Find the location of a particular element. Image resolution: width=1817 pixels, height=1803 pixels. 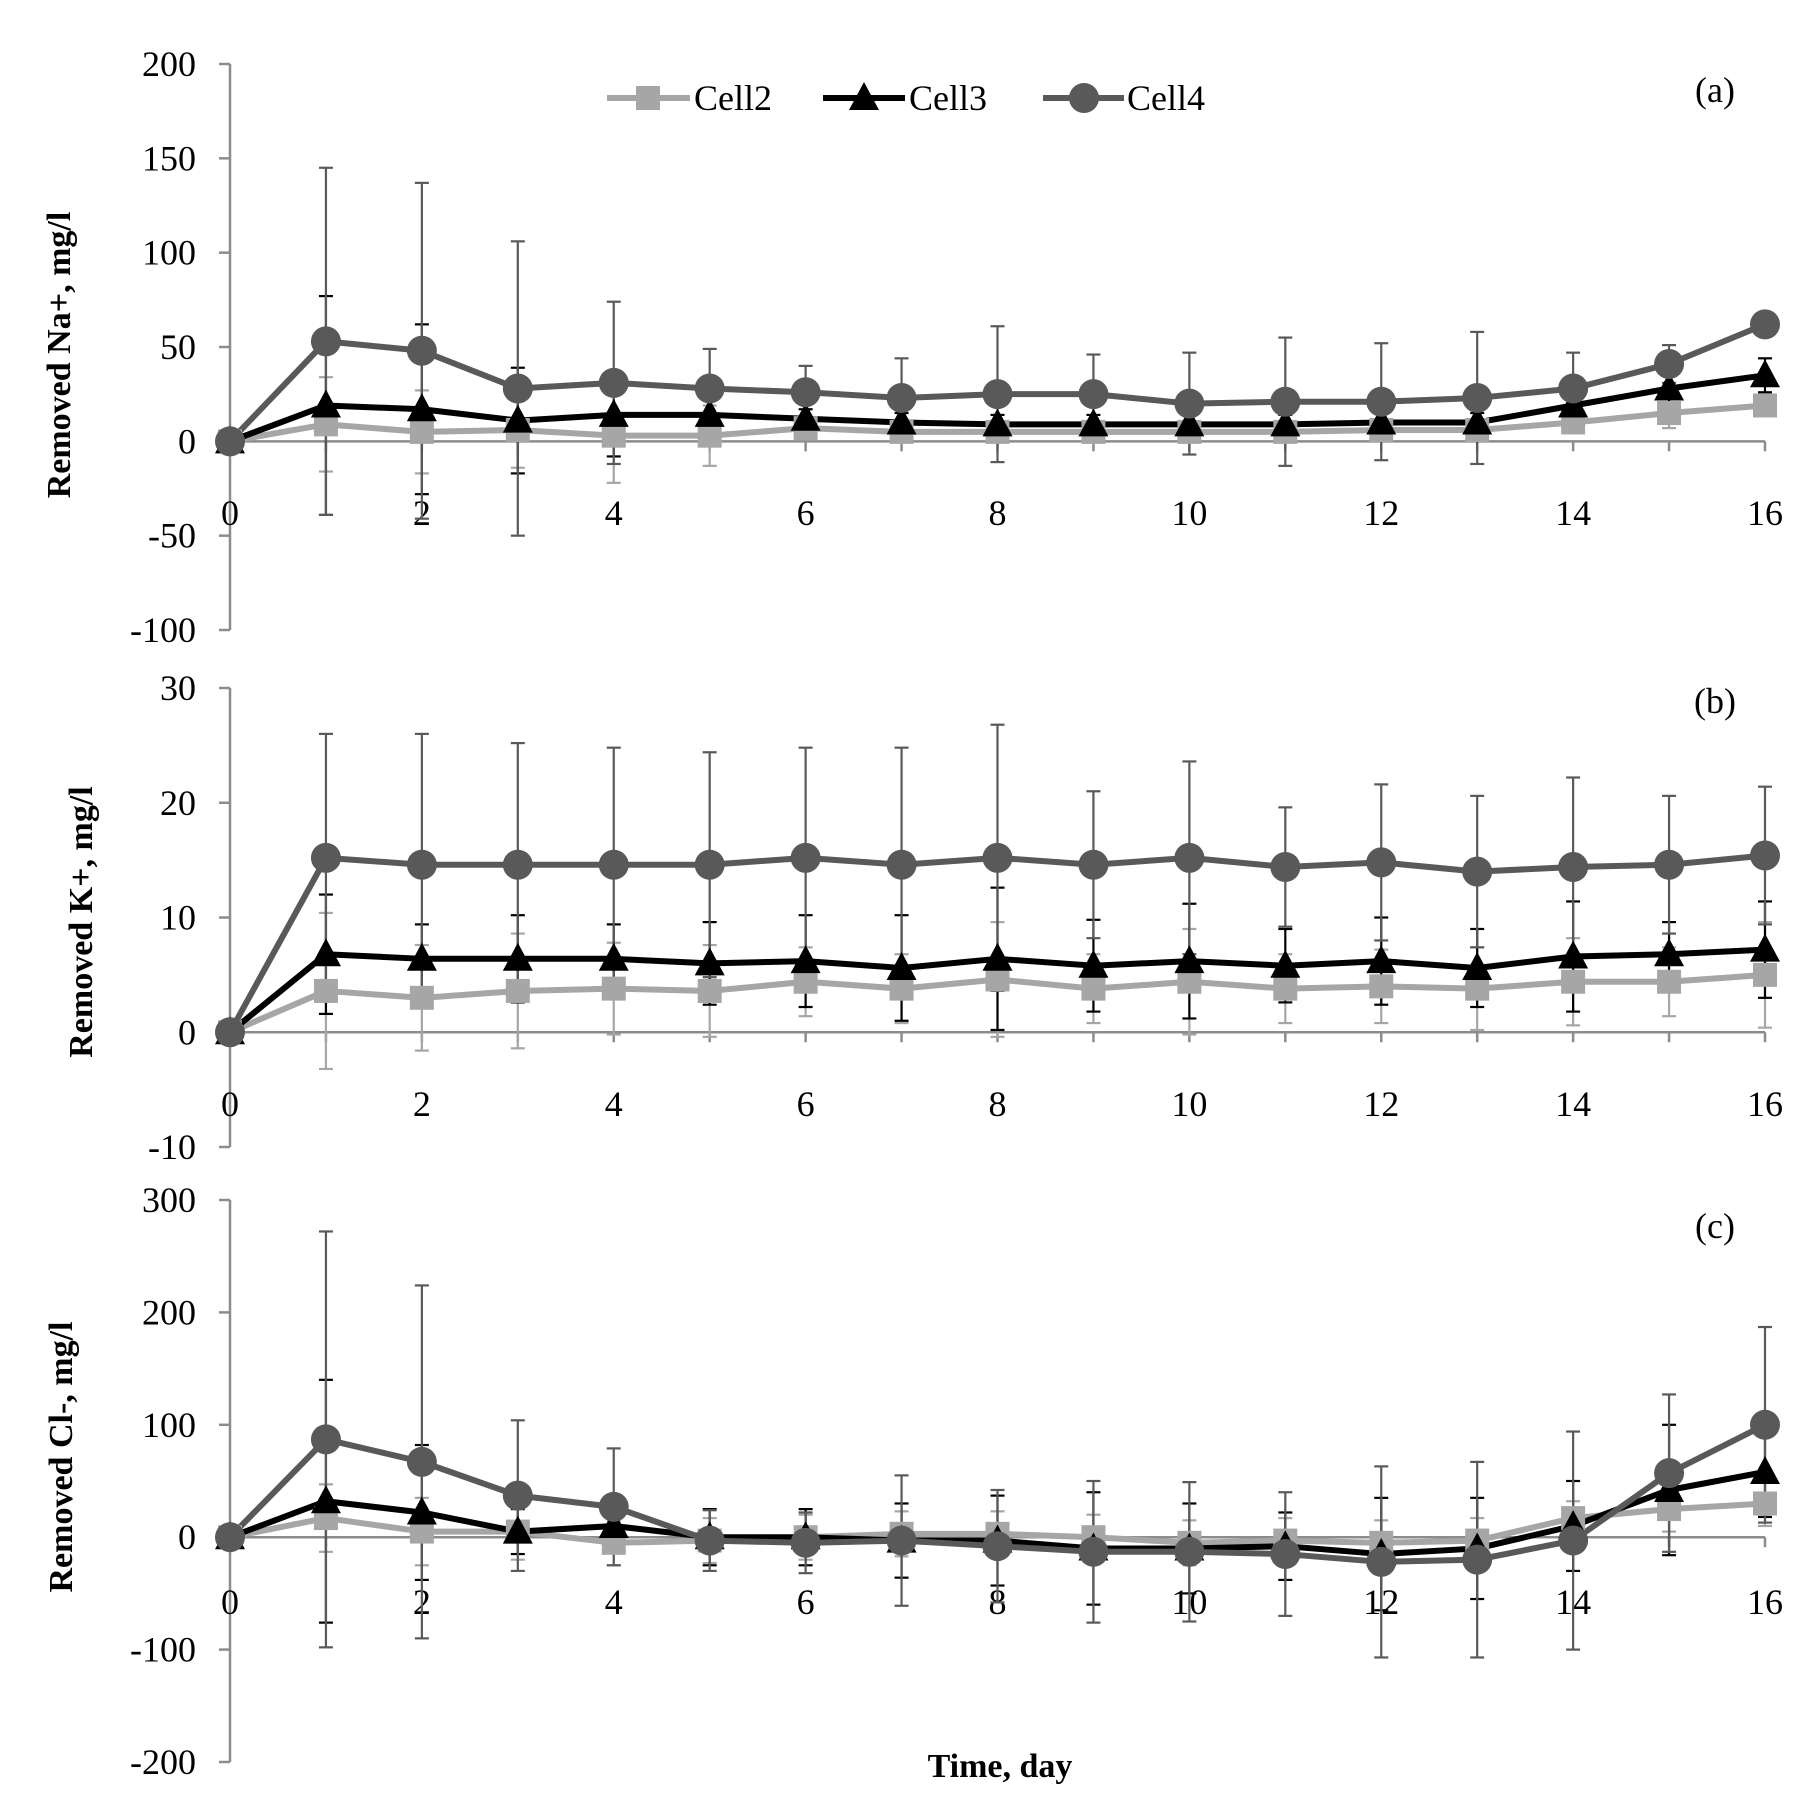

y-tick-label: 150 is located at coordinates (169, 158).